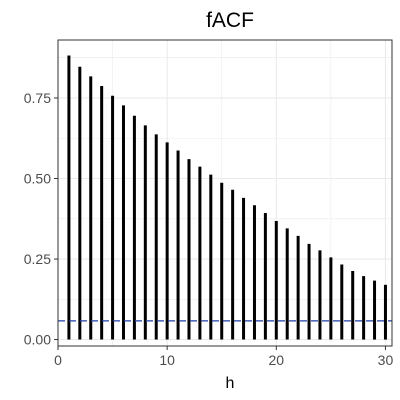  Describe the element at coordinates (37, 98) in the screenshot. I see `y-tick-label: 0.75` at that location.